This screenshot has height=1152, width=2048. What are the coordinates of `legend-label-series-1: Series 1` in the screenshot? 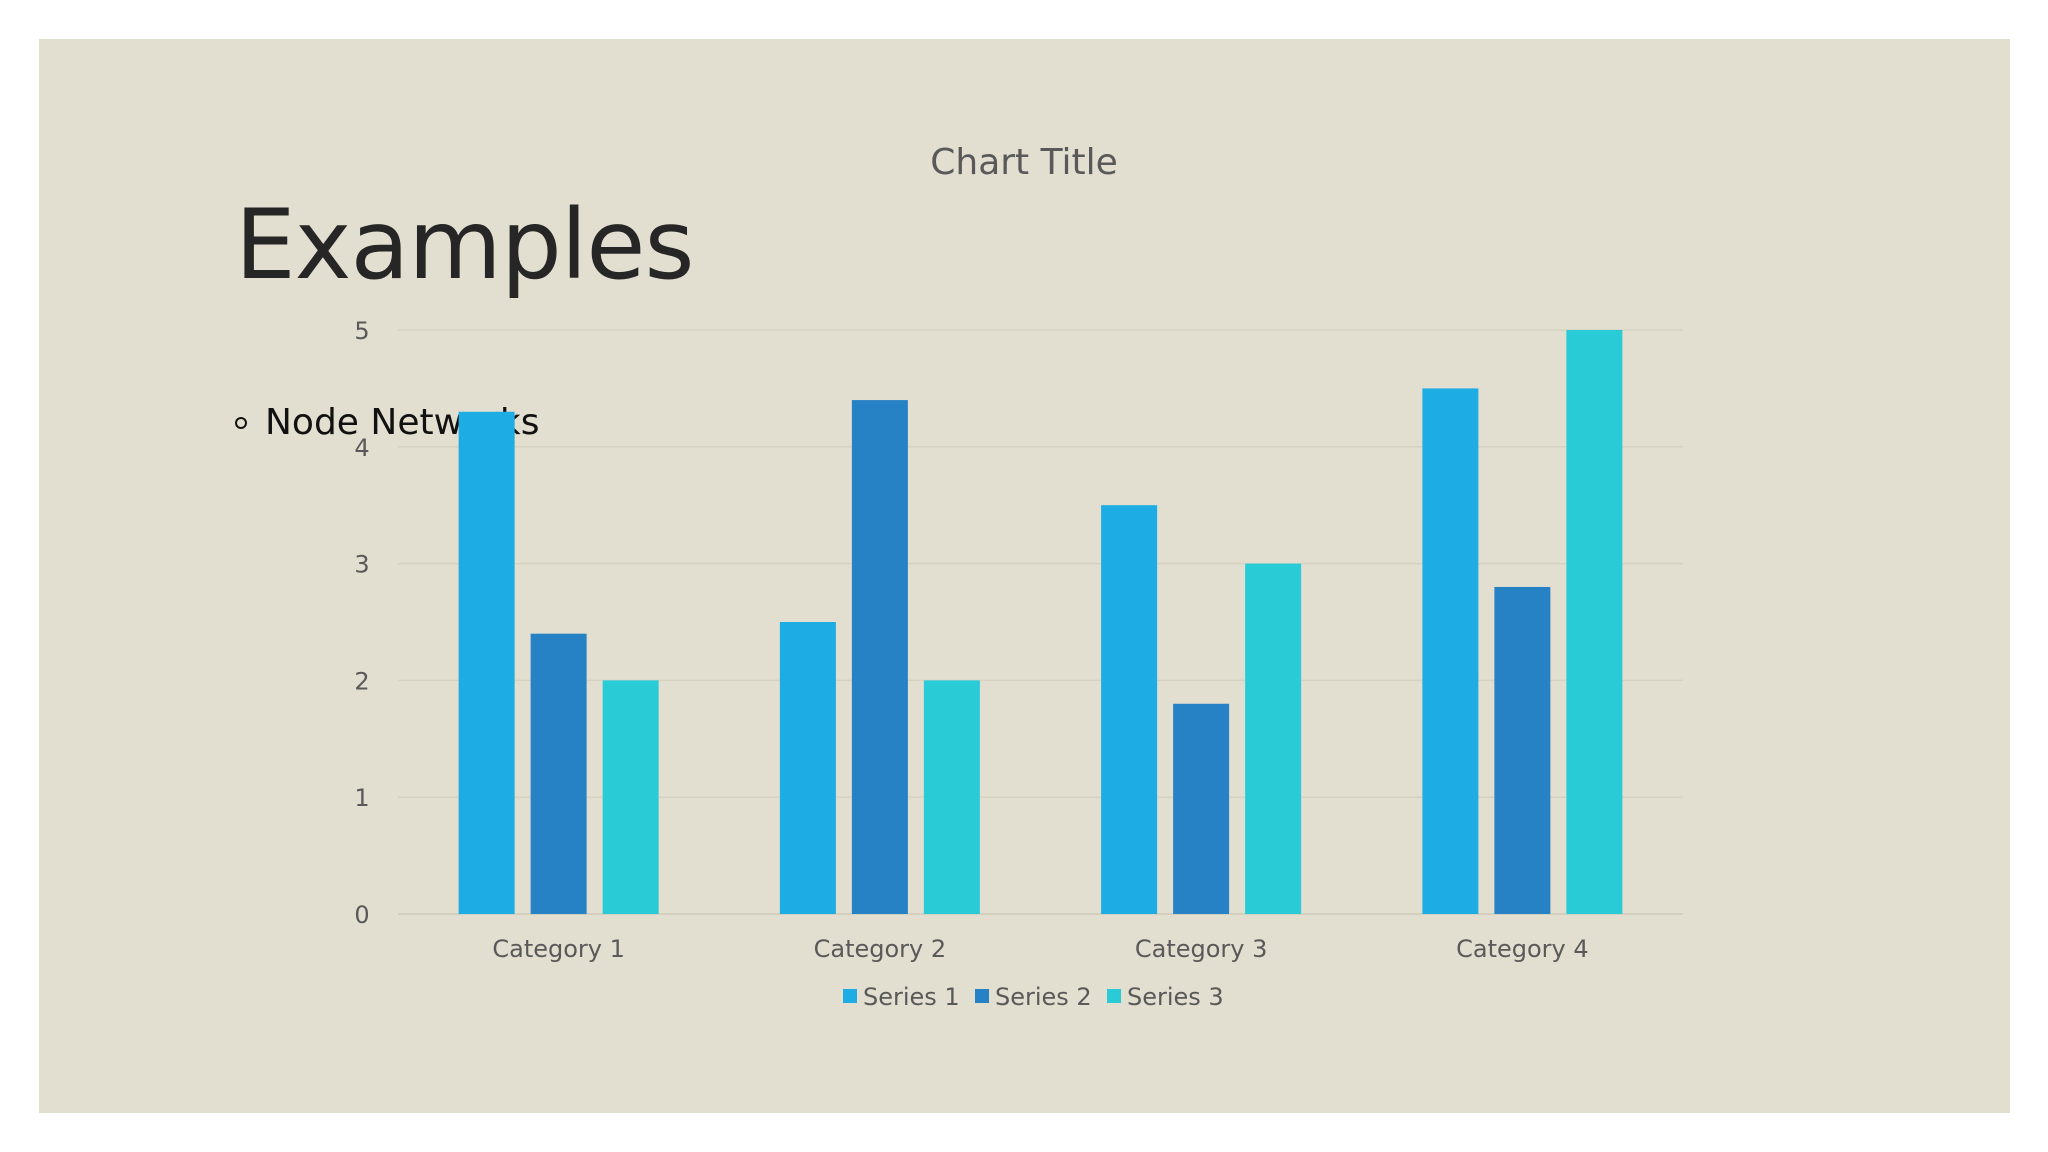 It's located at (911, 997).